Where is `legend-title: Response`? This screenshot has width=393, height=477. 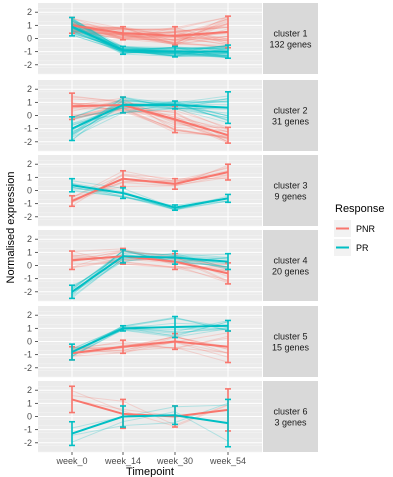
legend-title: Response is located at coordinates (360, 209).